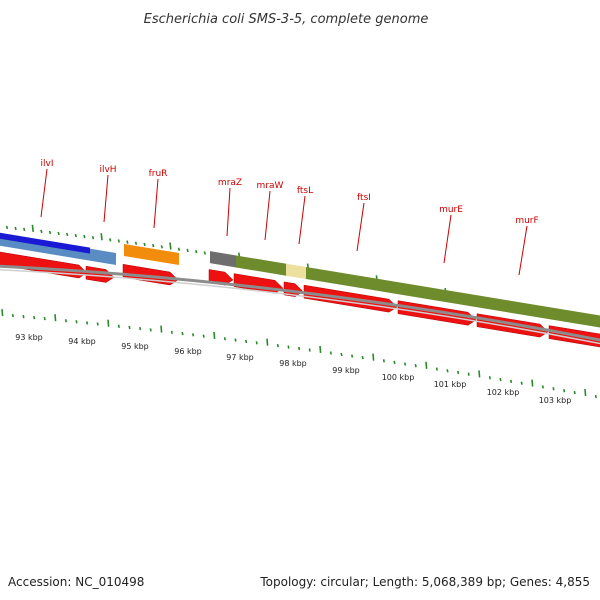 The height and width of the screenshot is (600, 600). I want to click on scale-label: 99 kbp, so click(346, 370).